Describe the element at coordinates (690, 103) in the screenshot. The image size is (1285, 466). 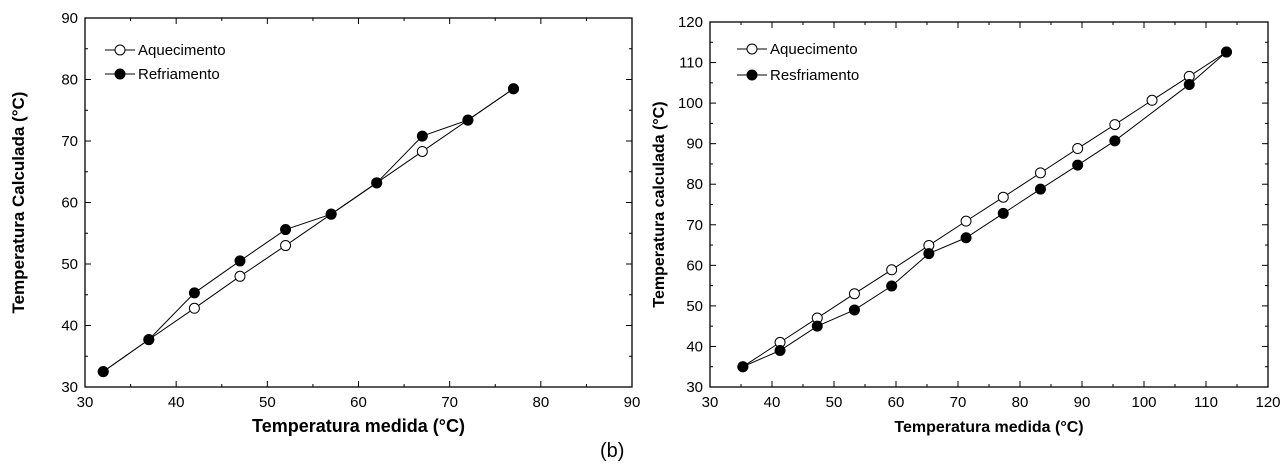
I see `y-tick-label: 100` at that location.